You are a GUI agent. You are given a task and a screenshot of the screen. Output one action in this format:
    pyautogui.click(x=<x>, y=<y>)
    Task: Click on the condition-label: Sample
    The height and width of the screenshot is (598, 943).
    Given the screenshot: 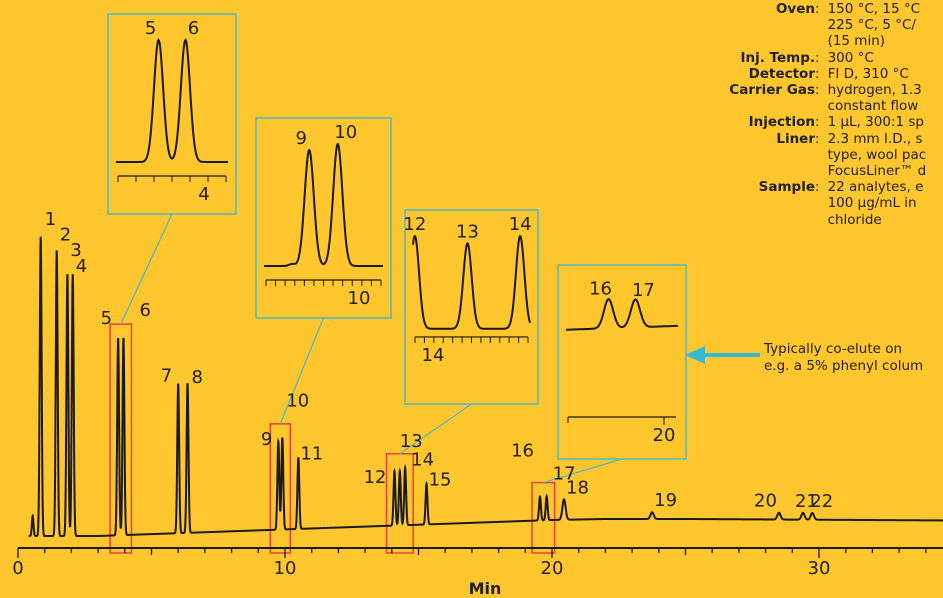 What is the action you would take?
    pyautogui.click(x=786, y=187)
    